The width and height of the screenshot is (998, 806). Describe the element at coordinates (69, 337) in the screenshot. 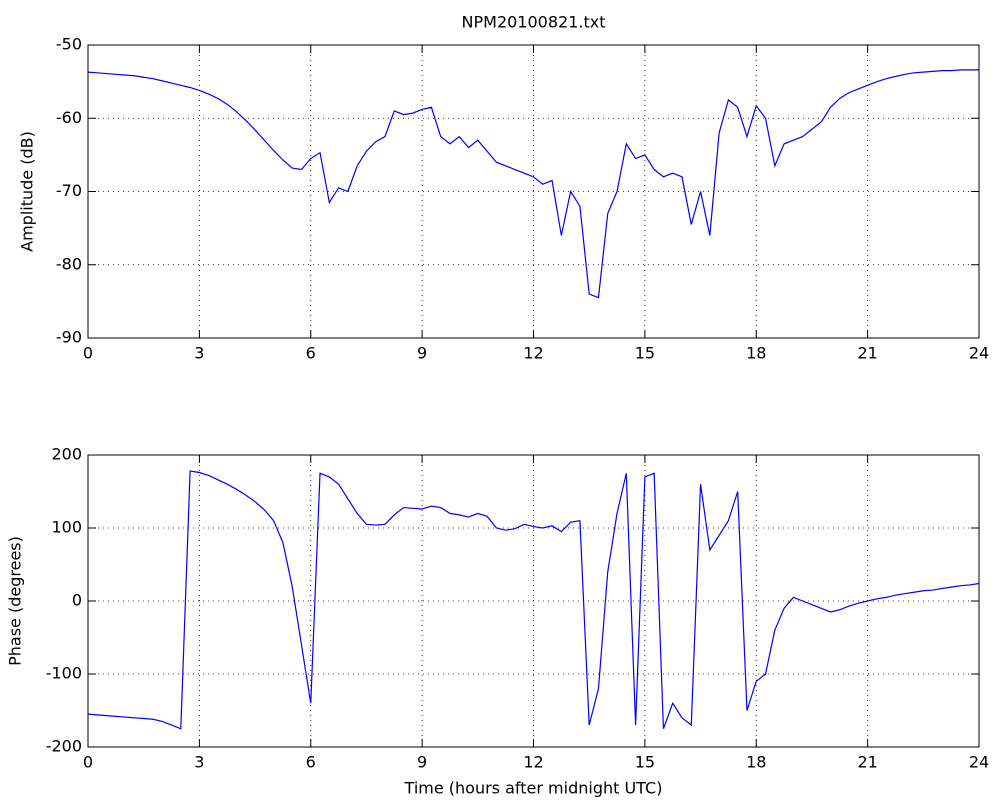

I see `y-tick-label: -90` at that location.